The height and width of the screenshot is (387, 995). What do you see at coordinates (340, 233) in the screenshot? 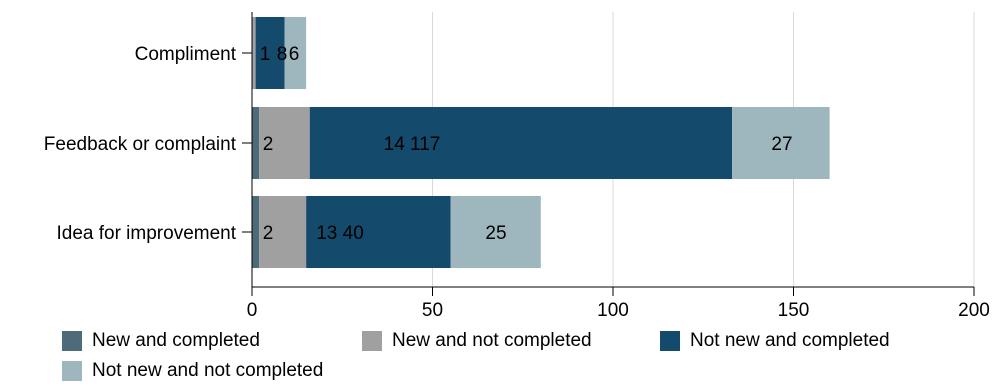
I see `data-label: 13 40` at bounding box center [340, 233].